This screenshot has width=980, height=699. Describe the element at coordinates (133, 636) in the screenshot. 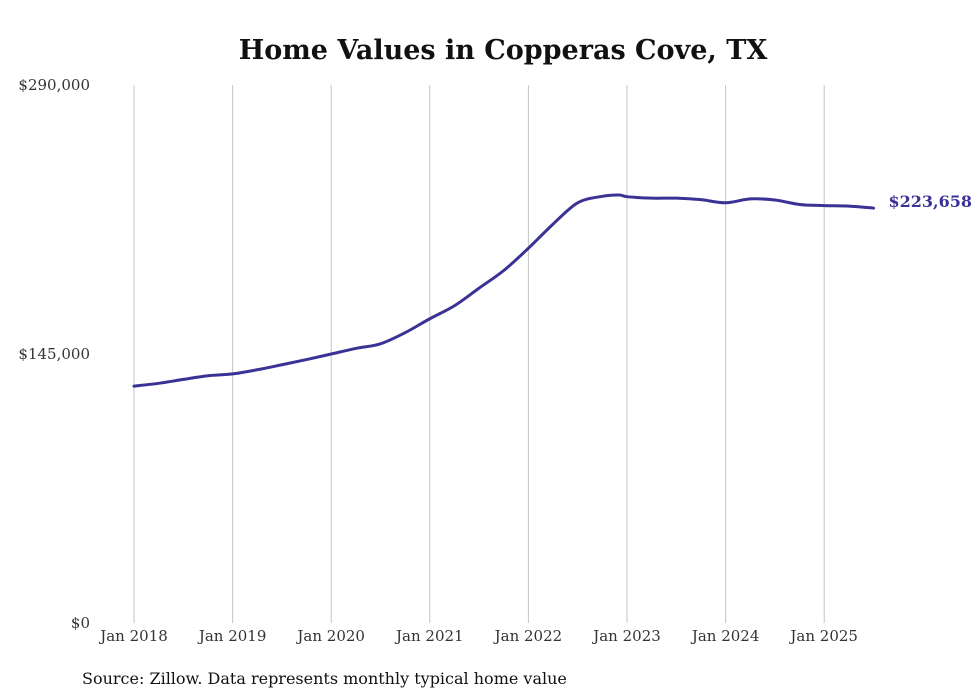

I see `x-tick-label: Jan 2018` at that location.